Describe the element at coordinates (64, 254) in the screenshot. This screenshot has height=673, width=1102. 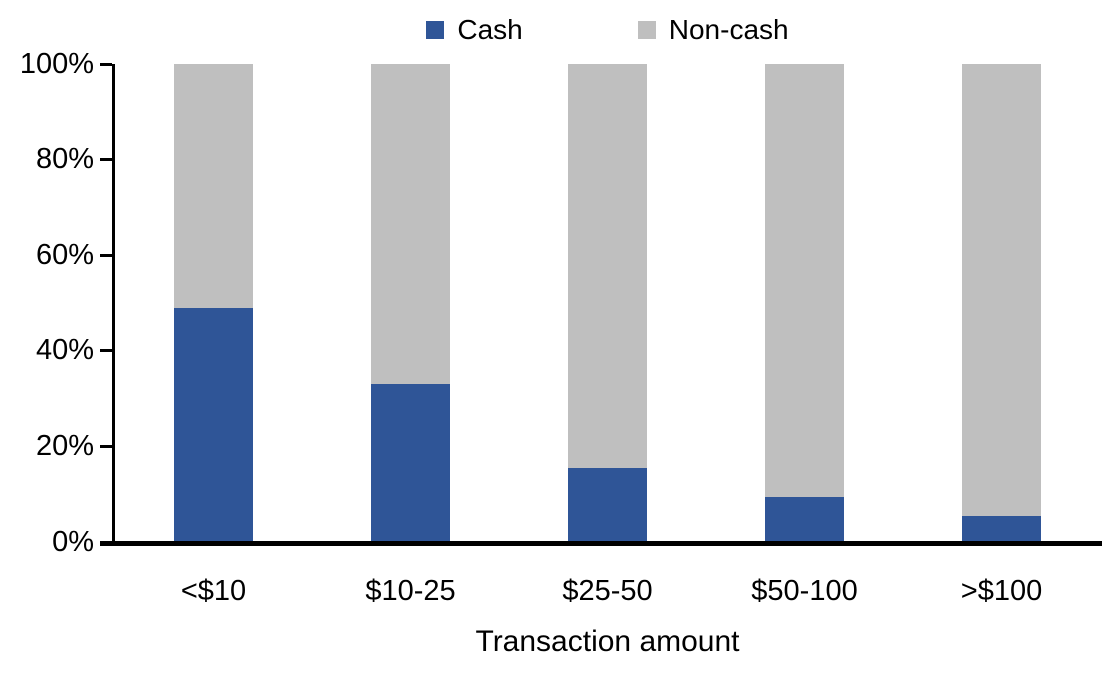
I see `y-axis-tick-label: 60%` at that location.